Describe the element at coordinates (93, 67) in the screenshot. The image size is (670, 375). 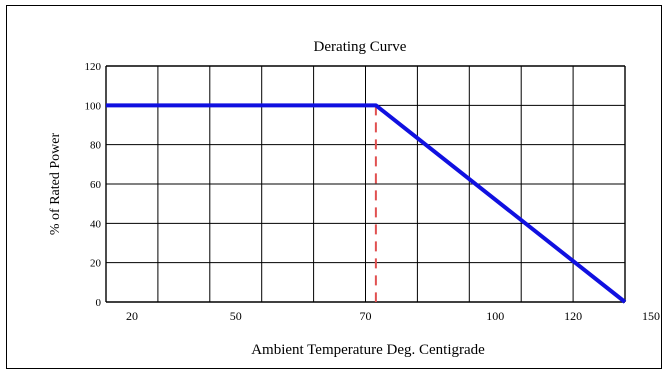
I see `y-tick-label: 120` at that location.